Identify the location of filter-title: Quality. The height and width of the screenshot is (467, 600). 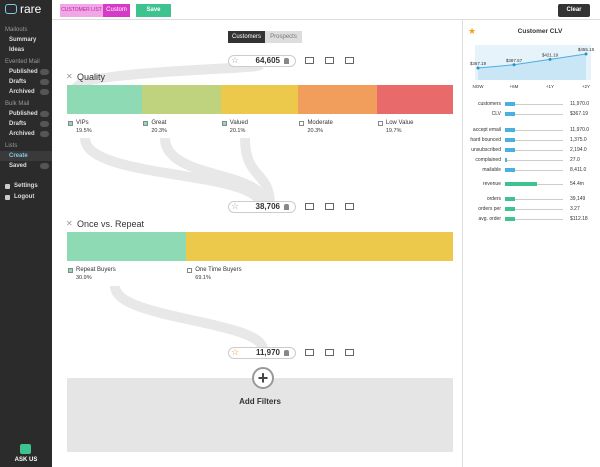
(91, 77).